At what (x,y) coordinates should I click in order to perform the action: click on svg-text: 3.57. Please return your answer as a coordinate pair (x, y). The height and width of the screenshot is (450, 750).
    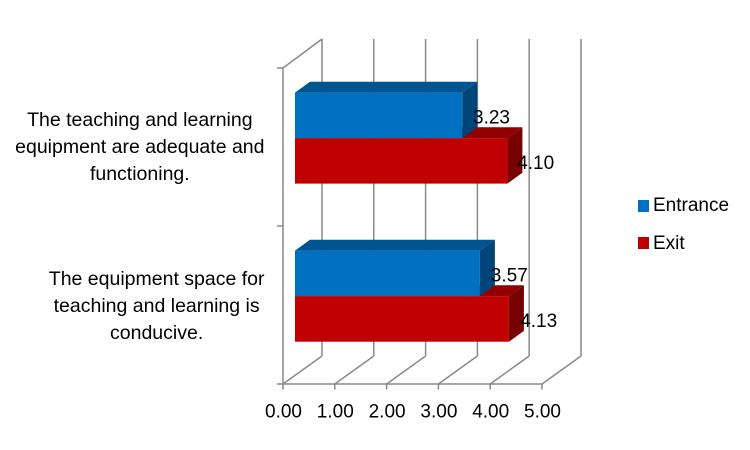
    Looking at the image, I should click on (509, 276).